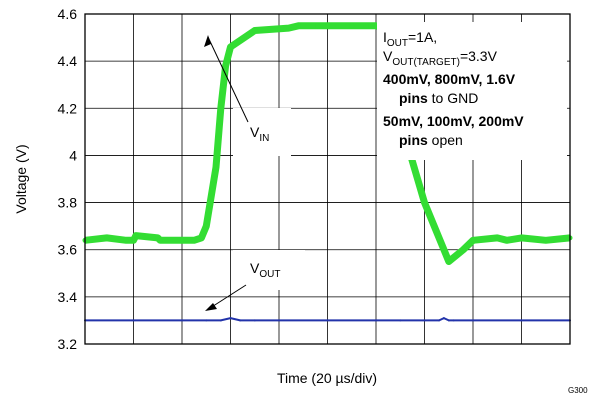 This screenshot has height=394, width=593. I want to click on vin-label-box, so click(262, 132).